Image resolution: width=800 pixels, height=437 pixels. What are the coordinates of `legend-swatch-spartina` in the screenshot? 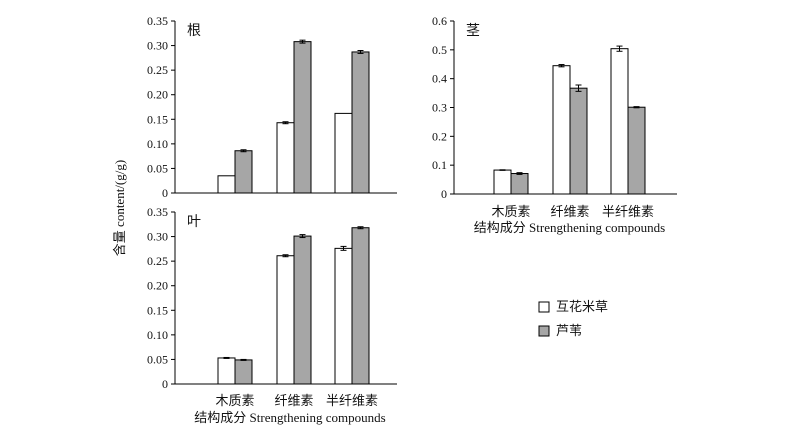 It's located at (544, 307).